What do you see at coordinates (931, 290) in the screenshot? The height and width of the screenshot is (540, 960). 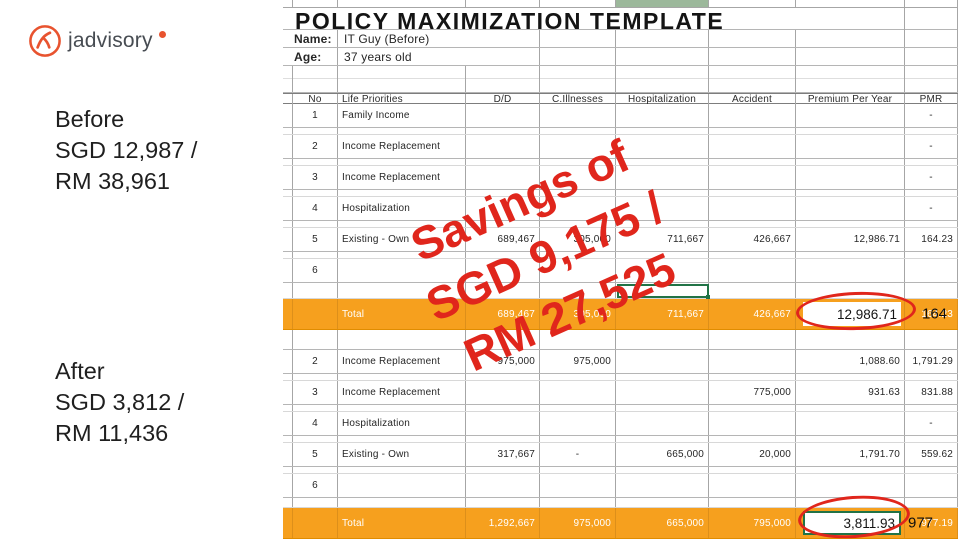 I see `before-splast-pmr` at bounding box center [931, 290].